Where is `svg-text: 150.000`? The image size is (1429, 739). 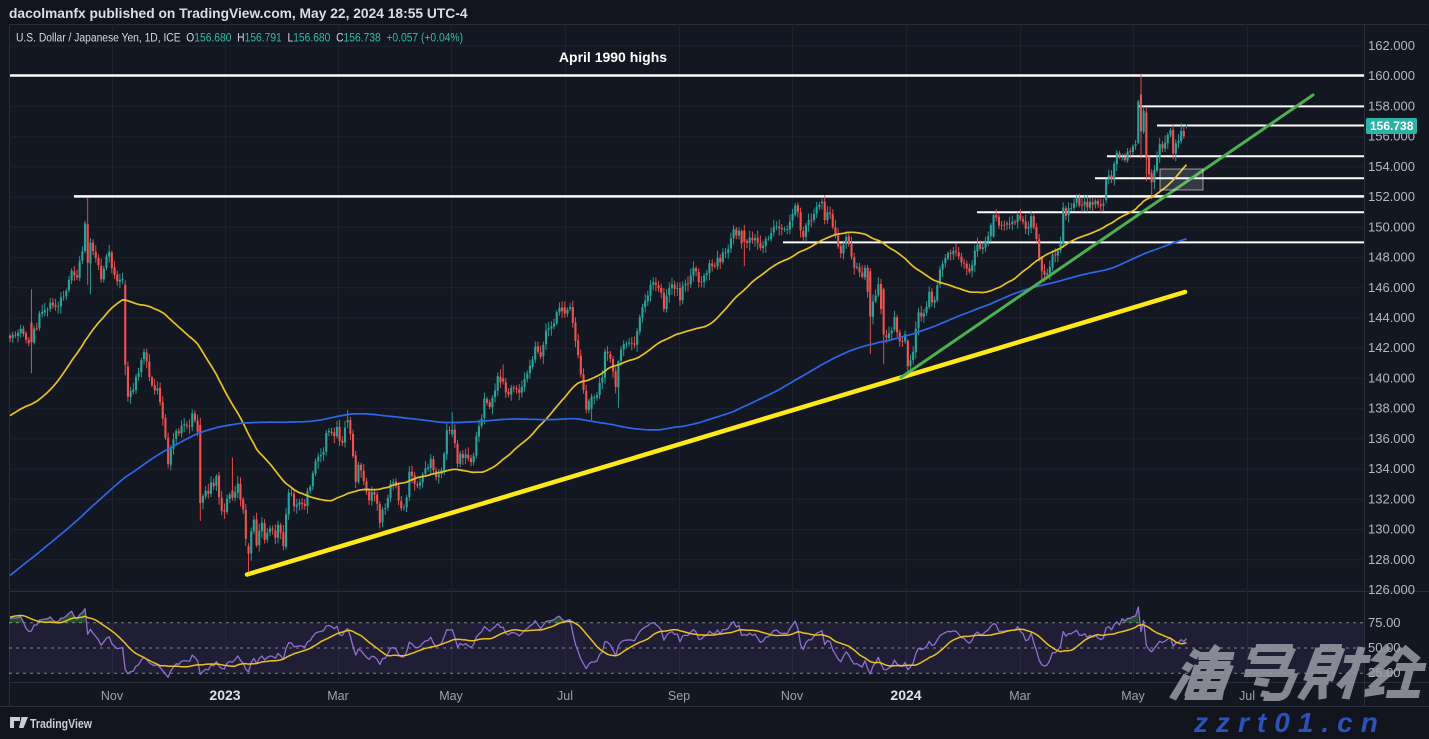
svg-text: 150.000 is located at coordinates (1391, 226).